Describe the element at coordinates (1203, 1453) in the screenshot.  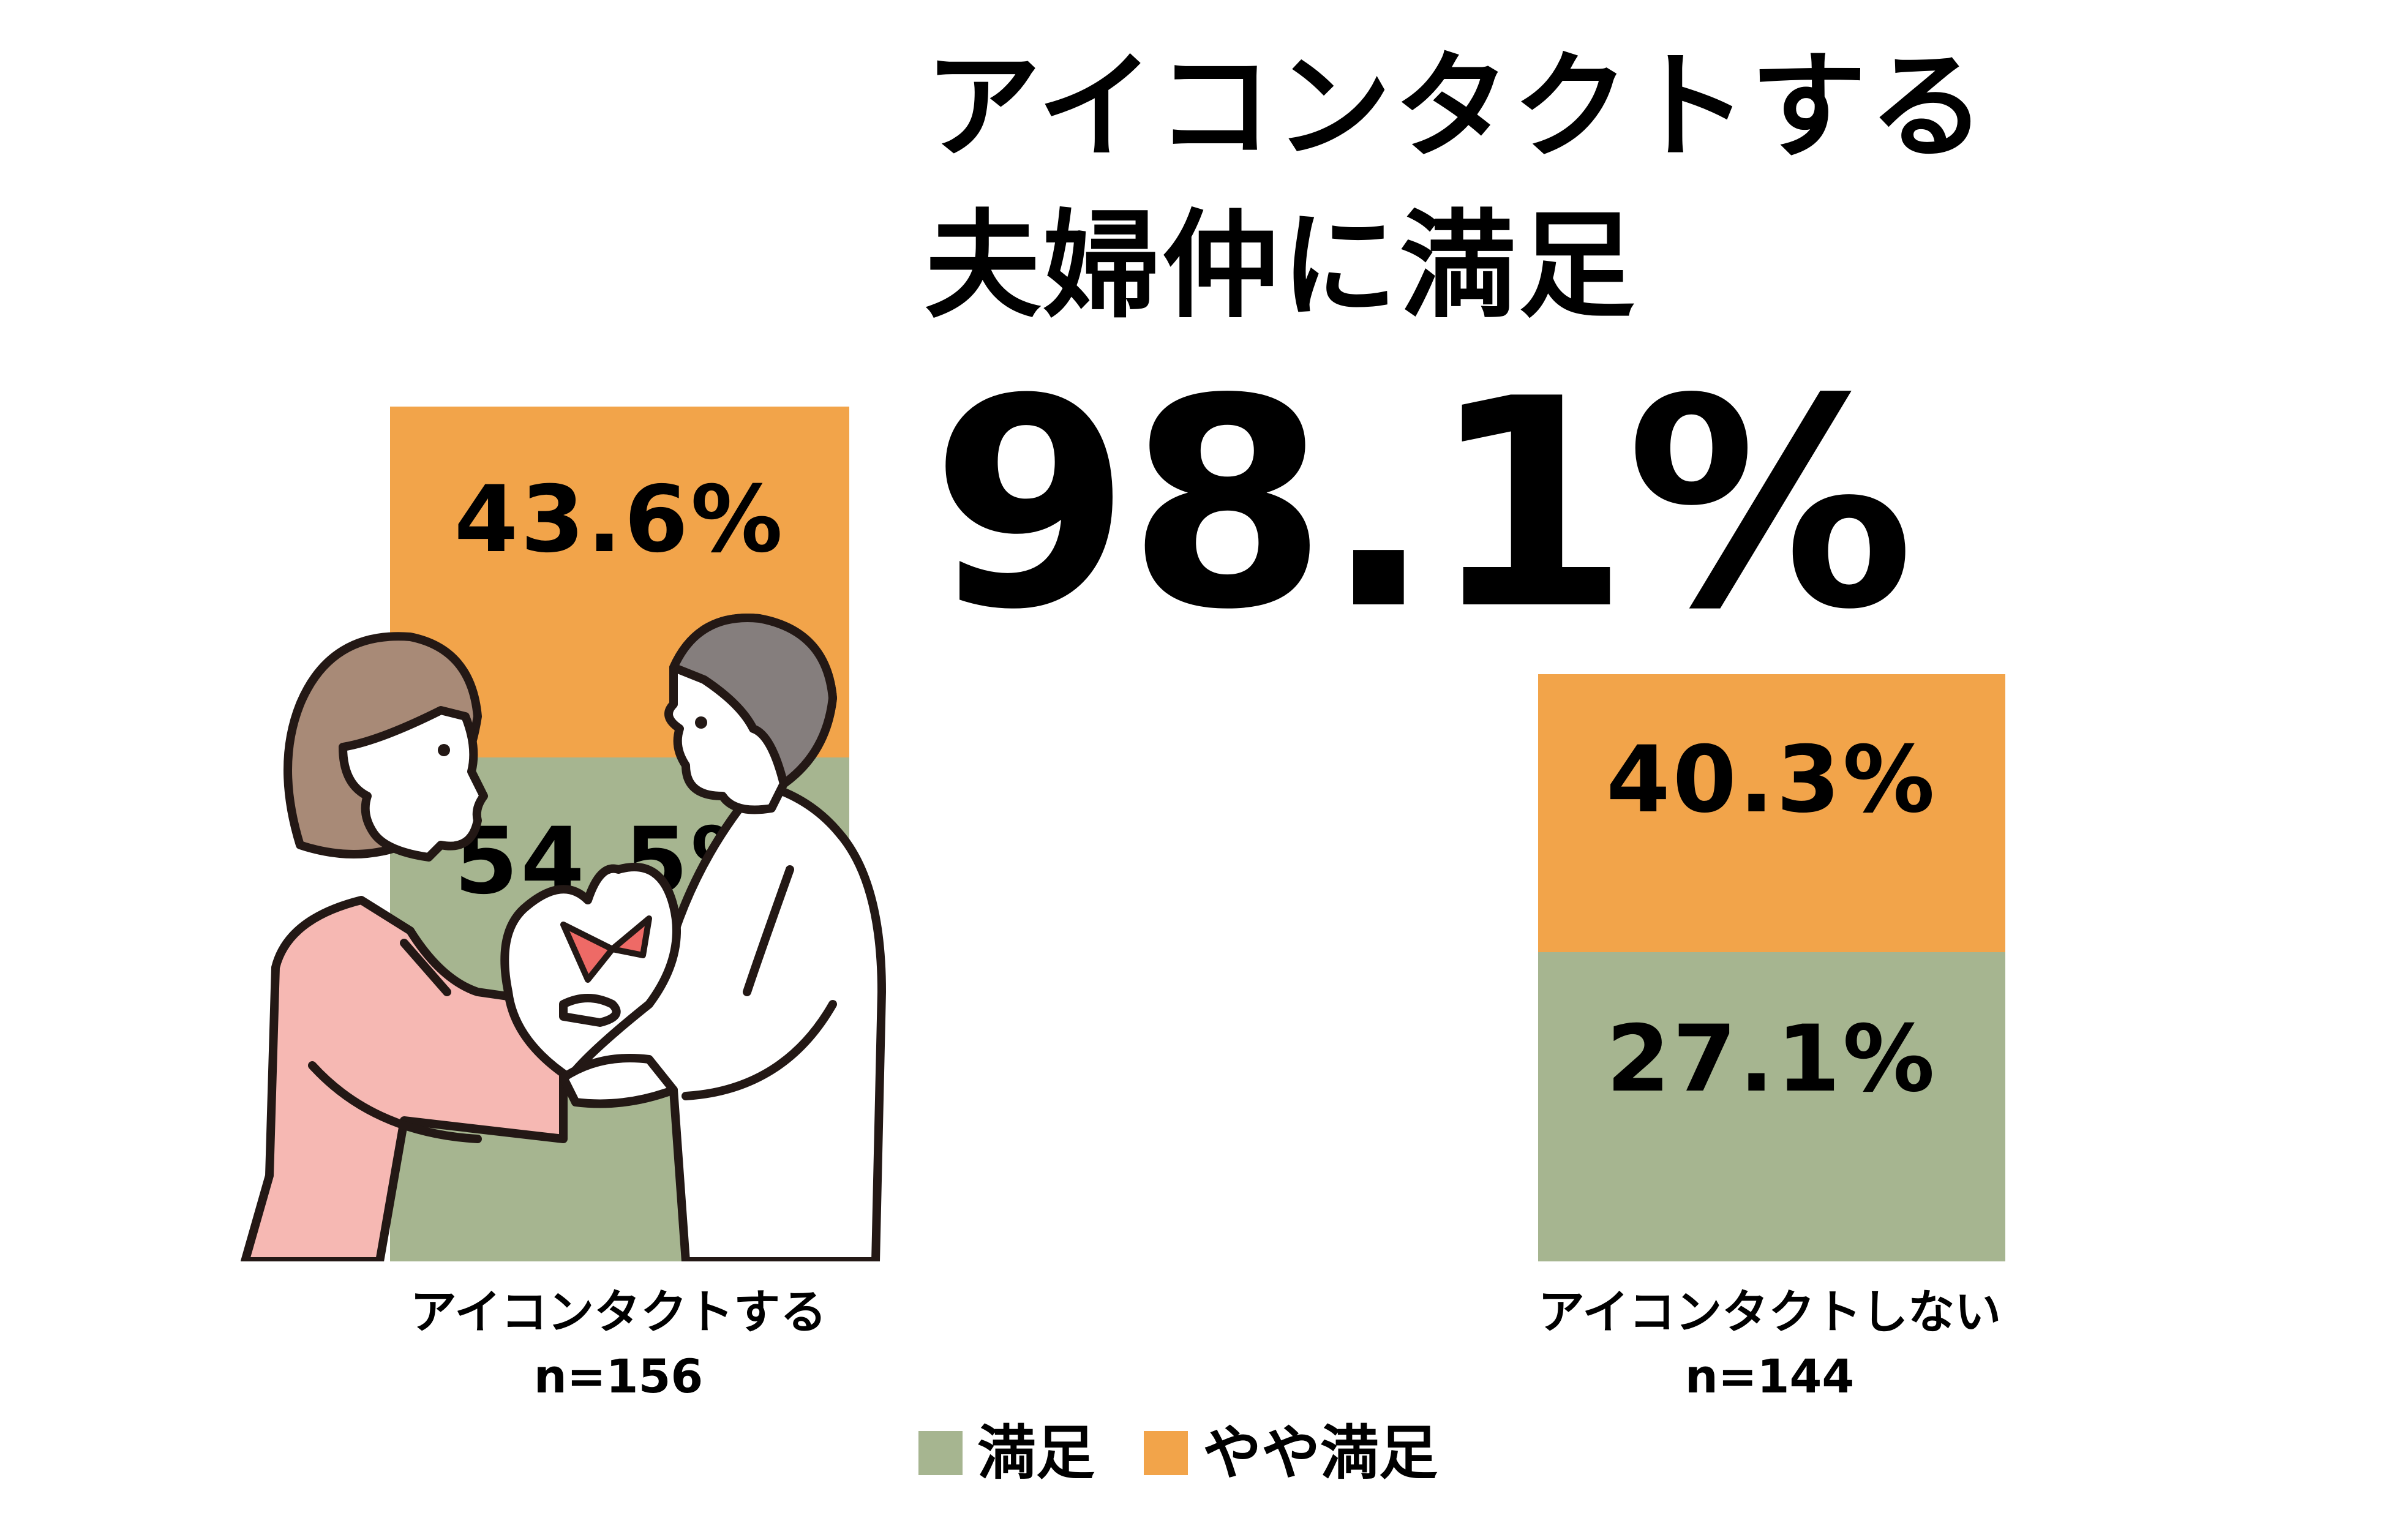
I see `legend: 満足 やや満足` at that location.